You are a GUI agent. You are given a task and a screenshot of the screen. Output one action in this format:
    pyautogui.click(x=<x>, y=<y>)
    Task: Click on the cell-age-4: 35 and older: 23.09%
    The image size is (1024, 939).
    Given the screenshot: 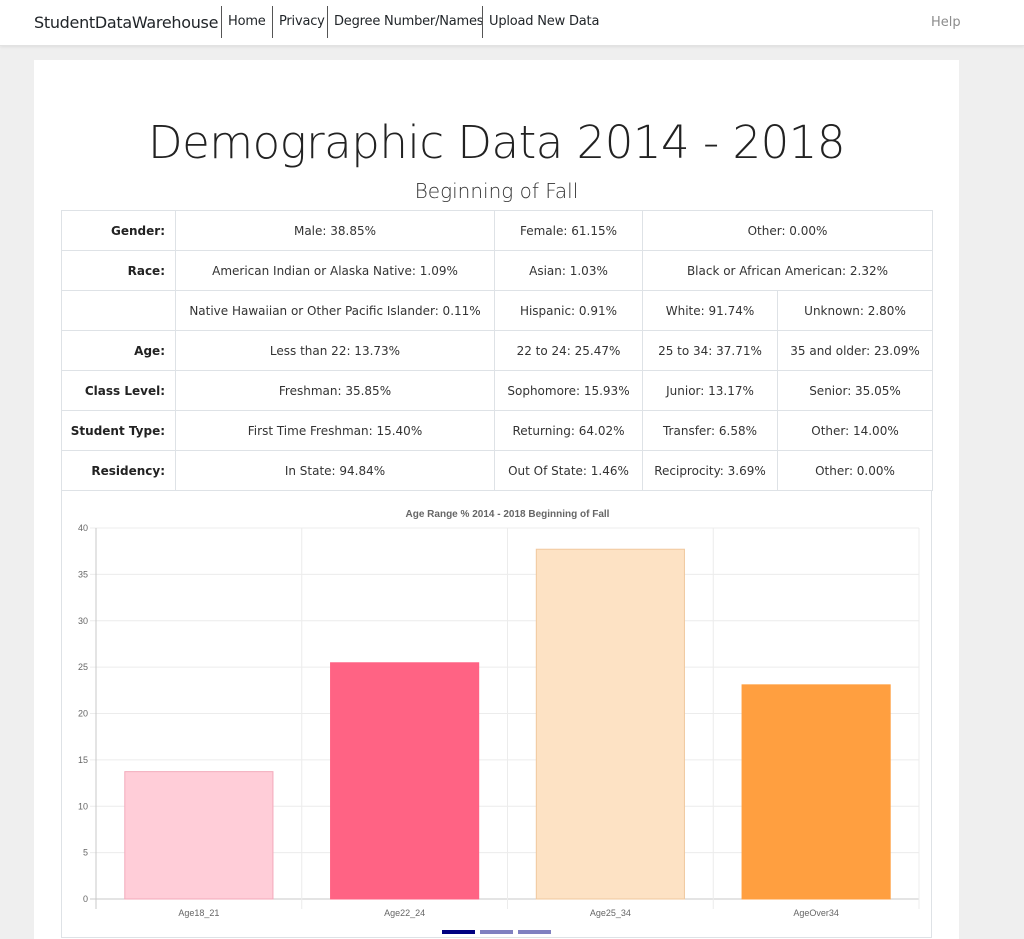 What is the action you would take?
    pyautogui.click(x=855, y=350)
    